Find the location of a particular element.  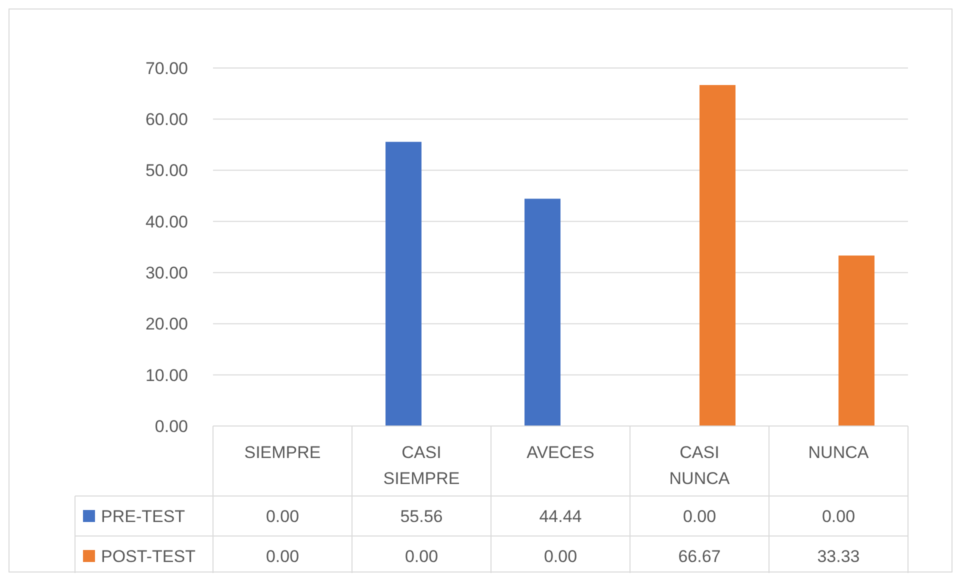

x-tick-label: CASI NUNCA is located at coordinates (699, 465).